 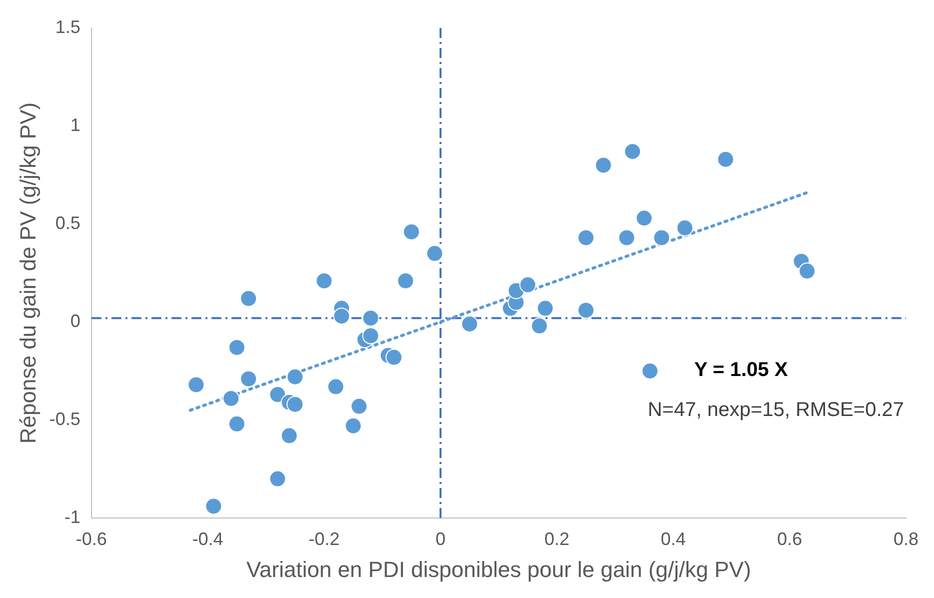 I want to click on y-axis-title: Réponse du gain de PV (g/j/kg PV), so click(x=27, y=273).